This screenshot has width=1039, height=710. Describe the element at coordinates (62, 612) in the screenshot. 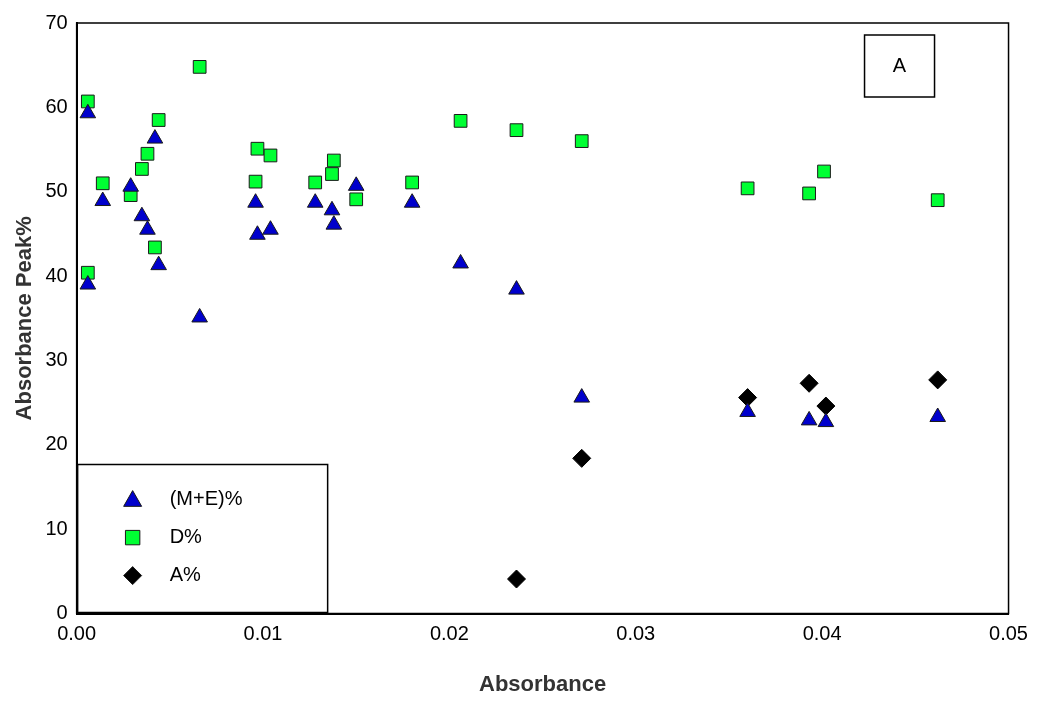

I see `y-tick-label: 0` at that location.